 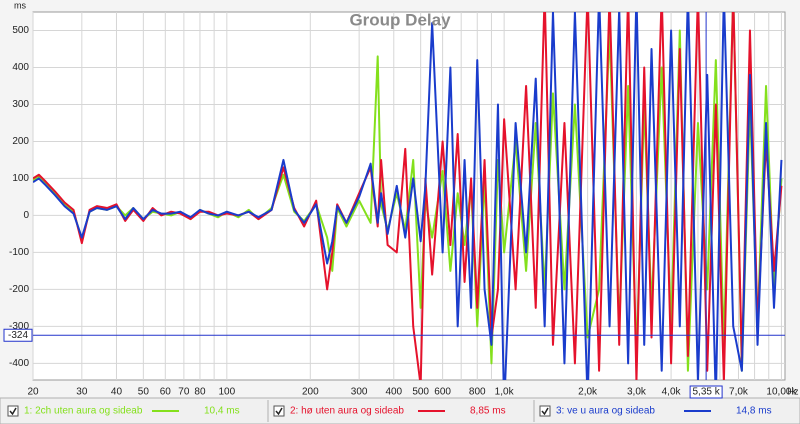 I want to click on cursor-y-label: -324, so click(x=18, y=335).